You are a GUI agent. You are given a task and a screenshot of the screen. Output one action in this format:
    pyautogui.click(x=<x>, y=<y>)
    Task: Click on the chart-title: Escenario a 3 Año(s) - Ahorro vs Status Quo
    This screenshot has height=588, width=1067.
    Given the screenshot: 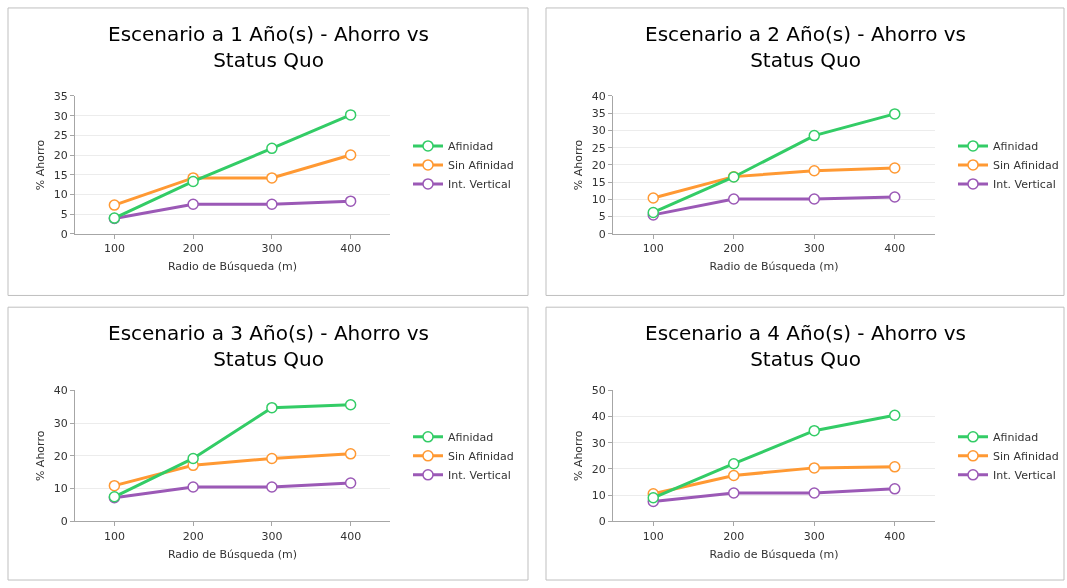 What is the action you would take?
    pyautogui.click(x=269, y=346)
    